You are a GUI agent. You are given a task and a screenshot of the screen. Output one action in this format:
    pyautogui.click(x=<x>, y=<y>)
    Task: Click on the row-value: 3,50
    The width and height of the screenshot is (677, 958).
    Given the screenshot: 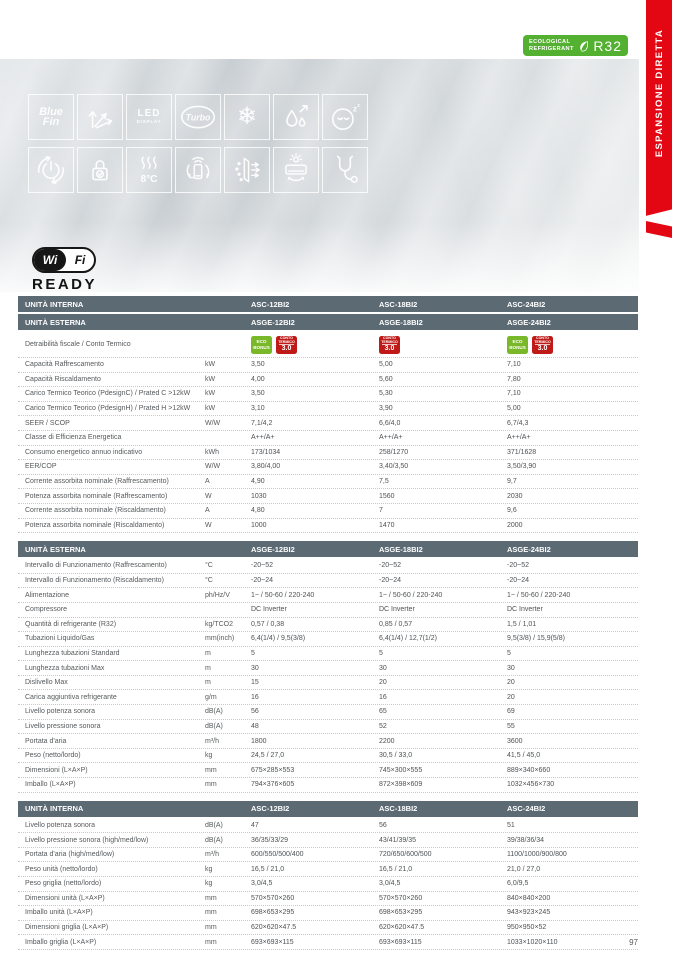 What is the action you would take?
    pyautogui.click(x=258, y=365)
    